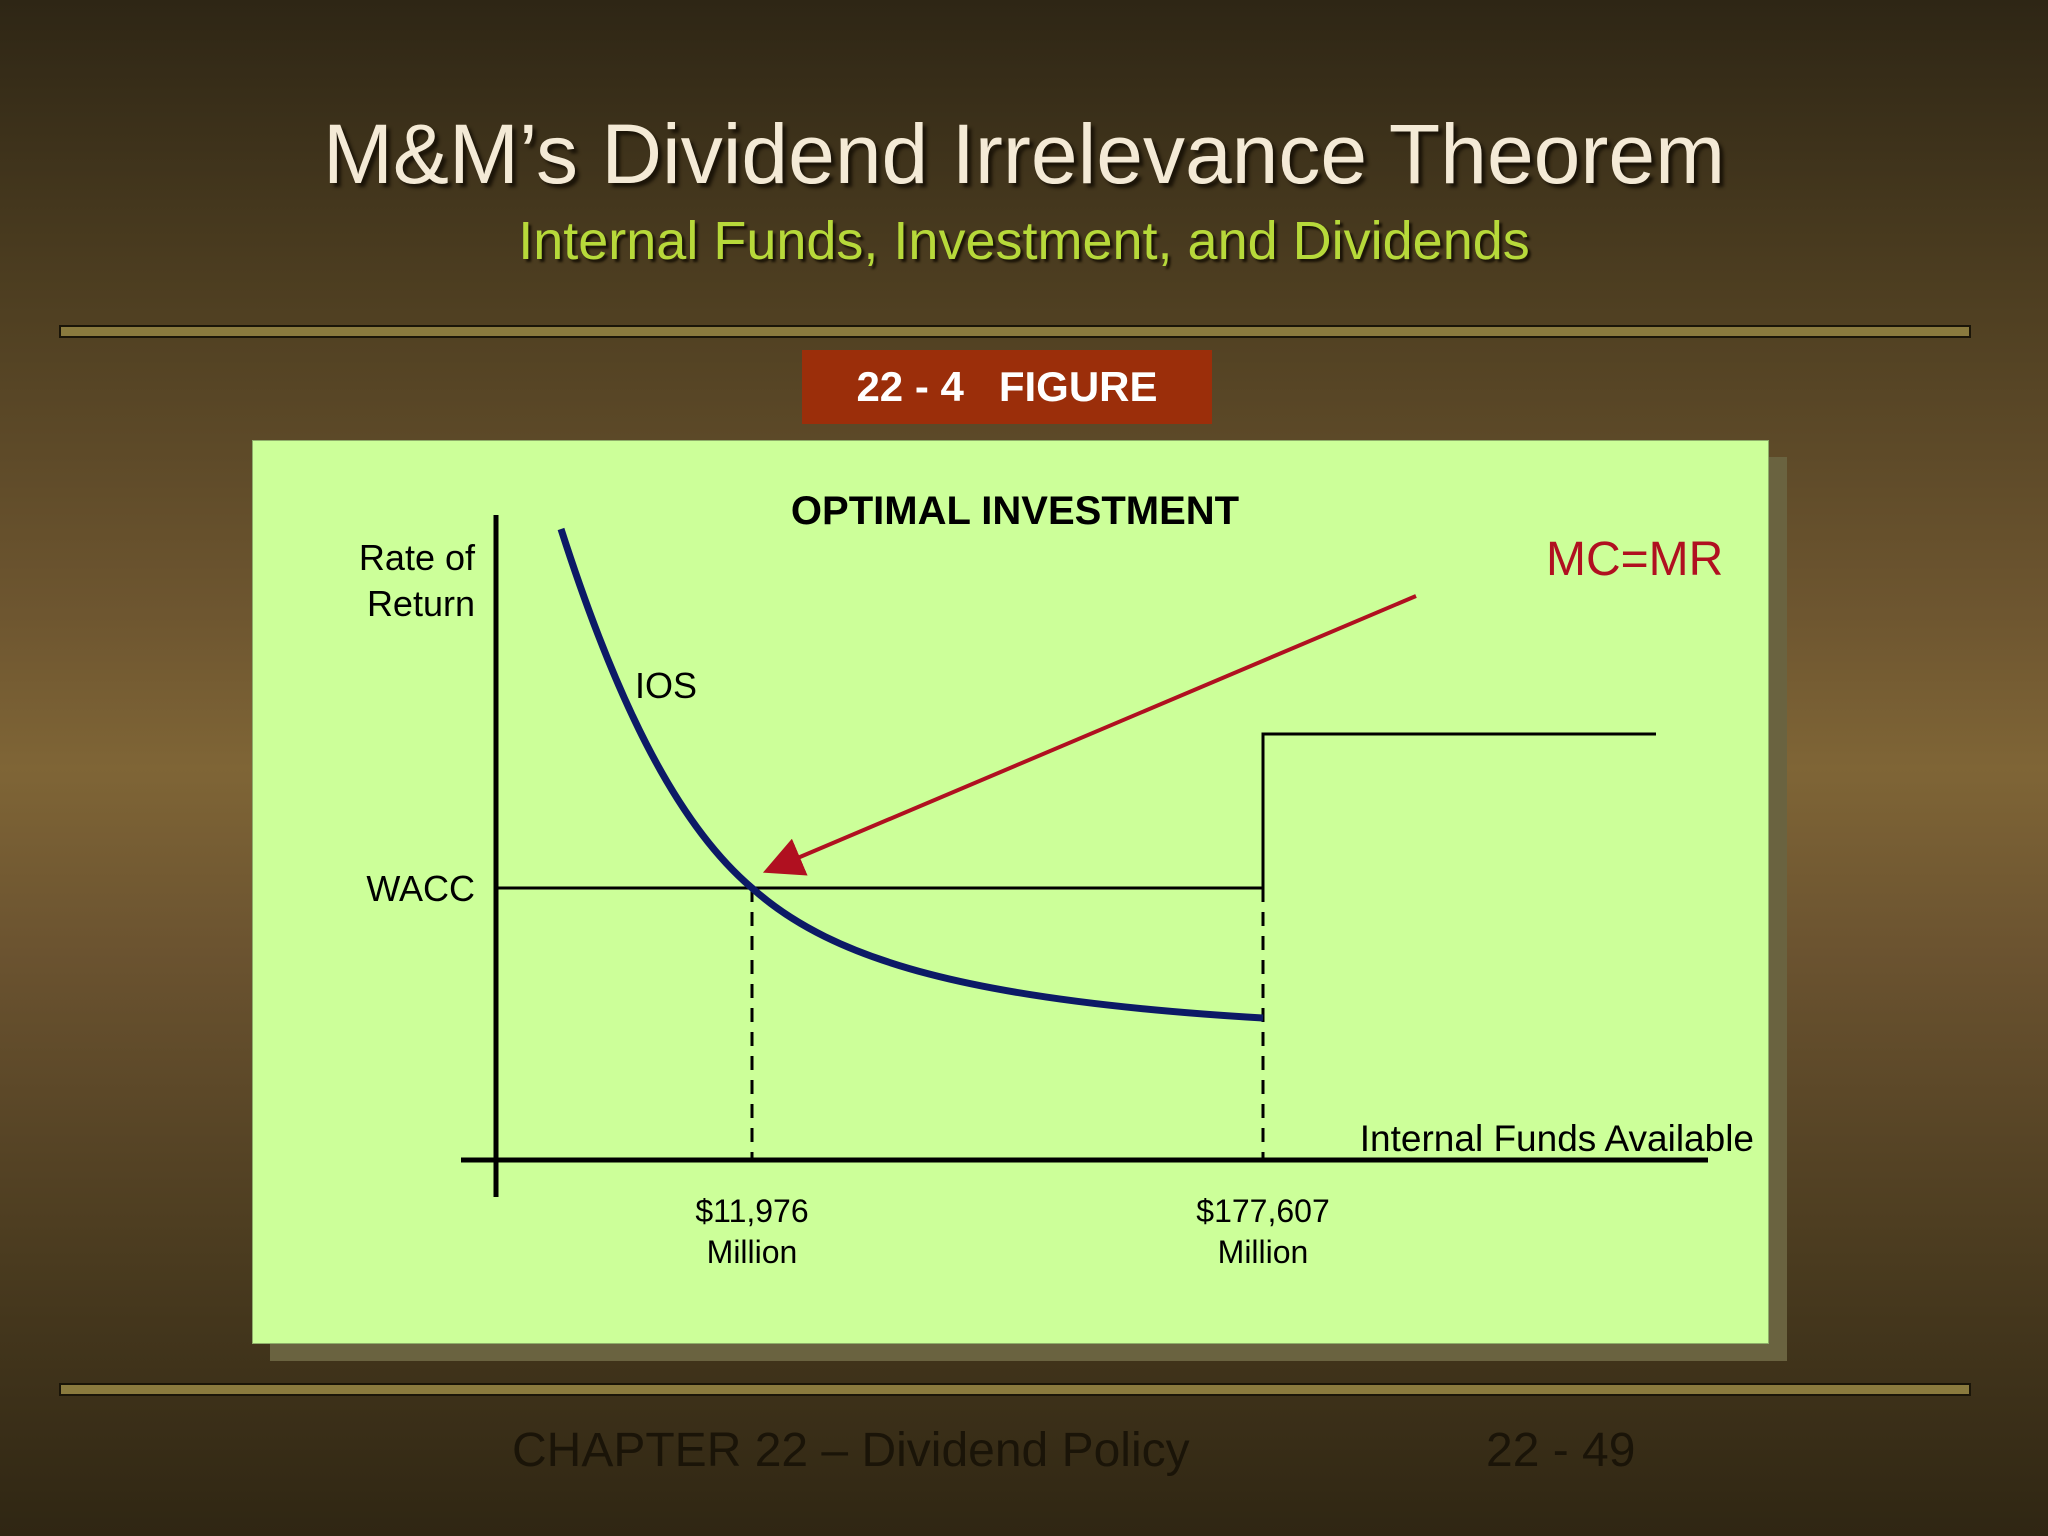 This screenshot has width=2048, height=1536. I want to click on y-axis-label-line1: Rate of, so click(417, 557).